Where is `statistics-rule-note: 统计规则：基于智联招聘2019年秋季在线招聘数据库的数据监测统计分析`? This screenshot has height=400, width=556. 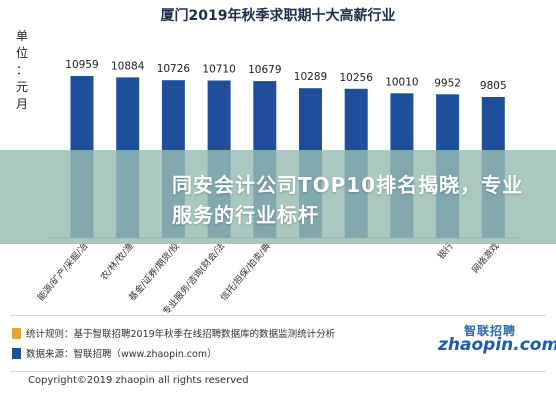
statistics-rule-note: 统计规则：基于智联招聘2019年秋季在线招聘数据库的数据监测统计分析 is located at coordinates (173, 335).